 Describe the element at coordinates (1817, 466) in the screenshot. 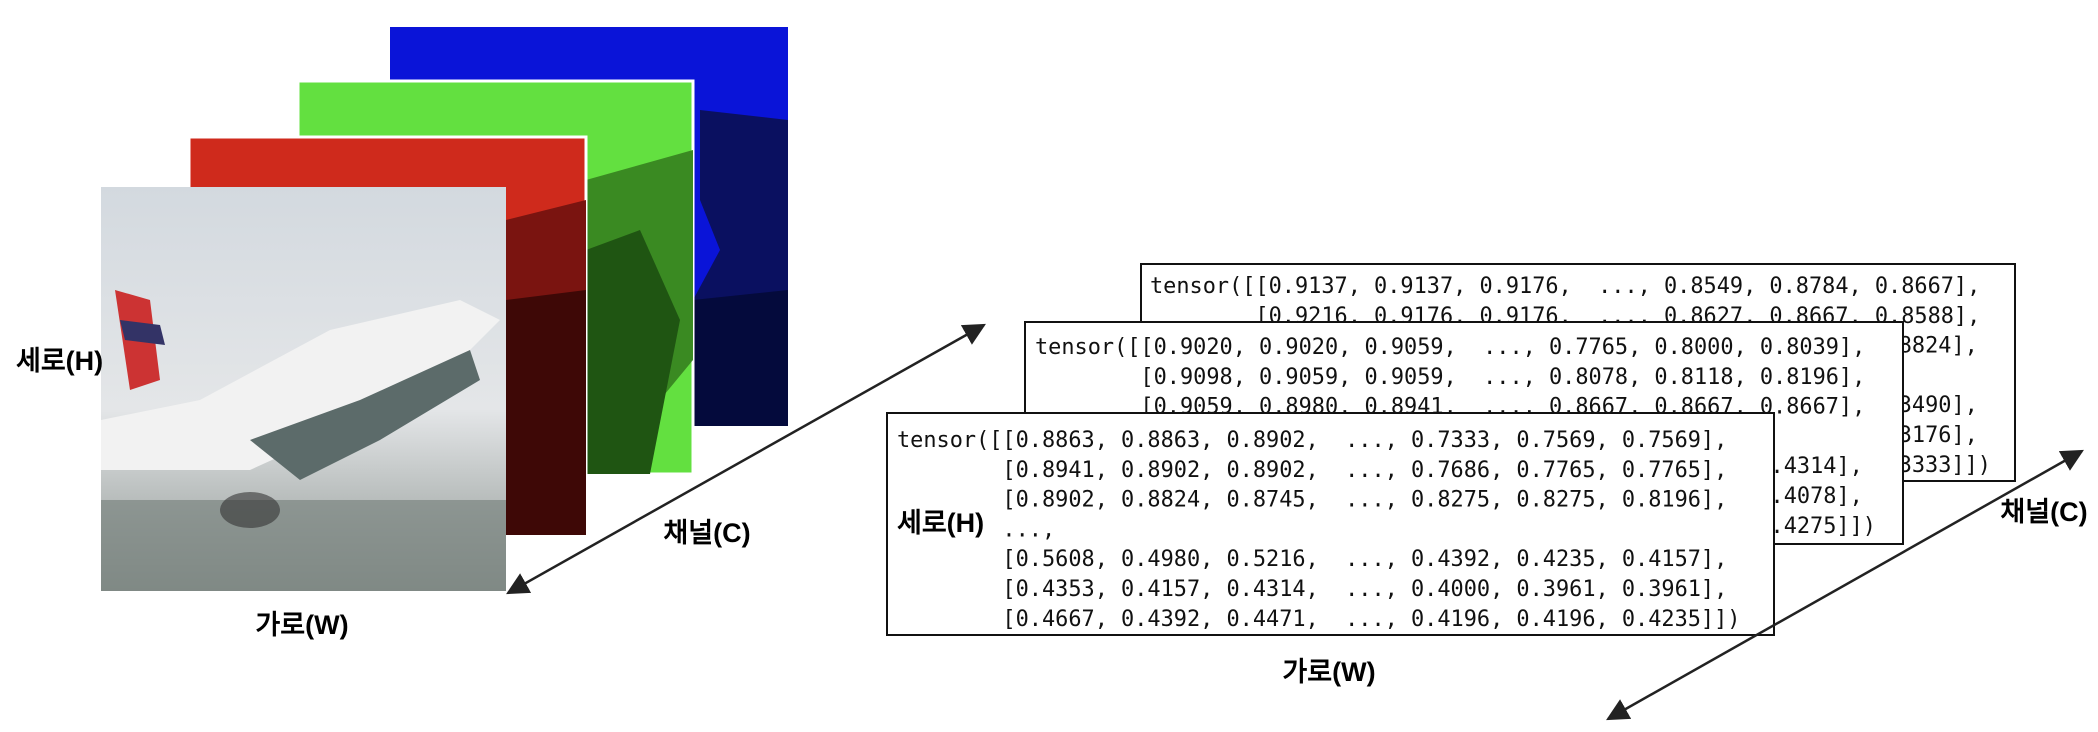

I see `tensor-line-tail: .4314],` at that location.